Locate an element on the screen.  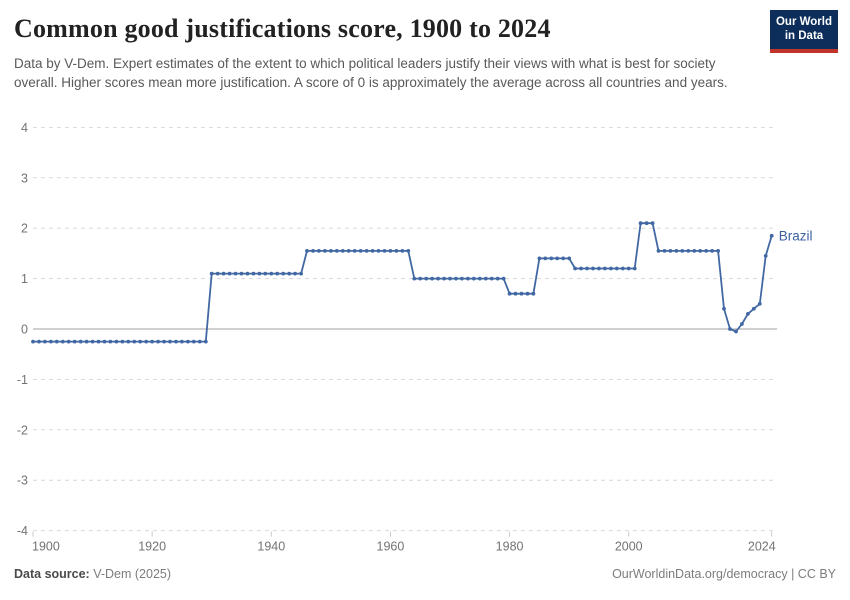
series-end-label: Brazil is located at coordinates (796, 235).